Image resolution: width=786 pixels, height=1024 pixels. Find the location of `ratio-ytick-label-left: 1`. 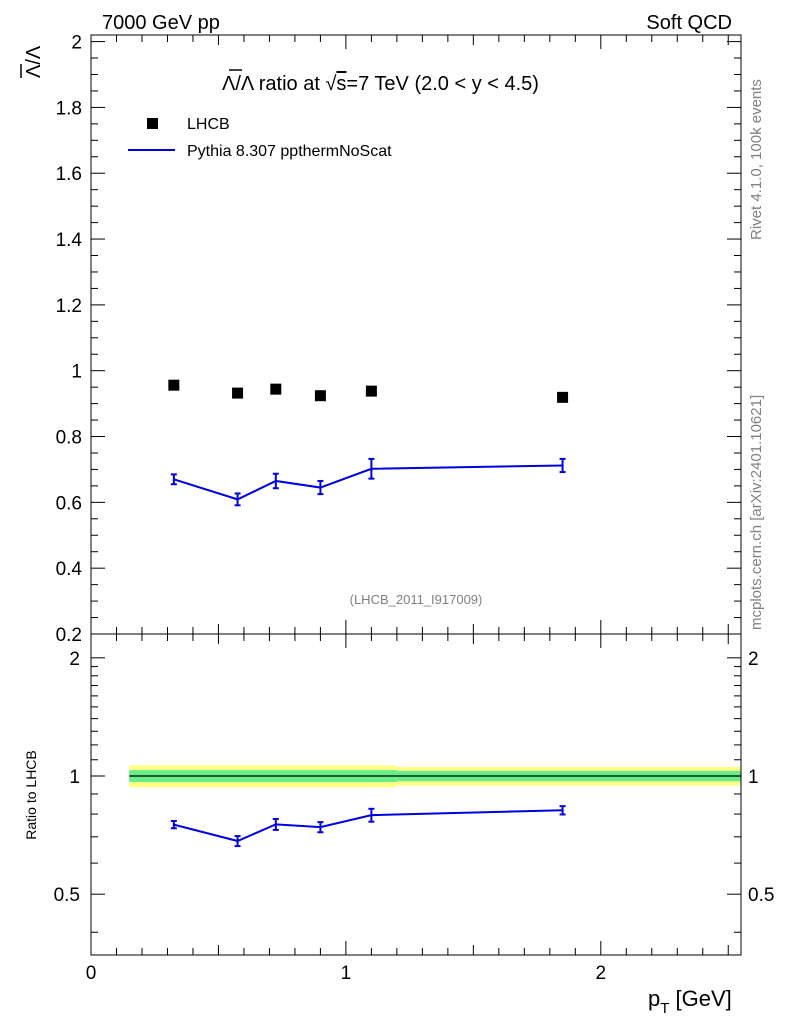

ratio-ytick-label-left: 1 is located at coordinates (74, 777).